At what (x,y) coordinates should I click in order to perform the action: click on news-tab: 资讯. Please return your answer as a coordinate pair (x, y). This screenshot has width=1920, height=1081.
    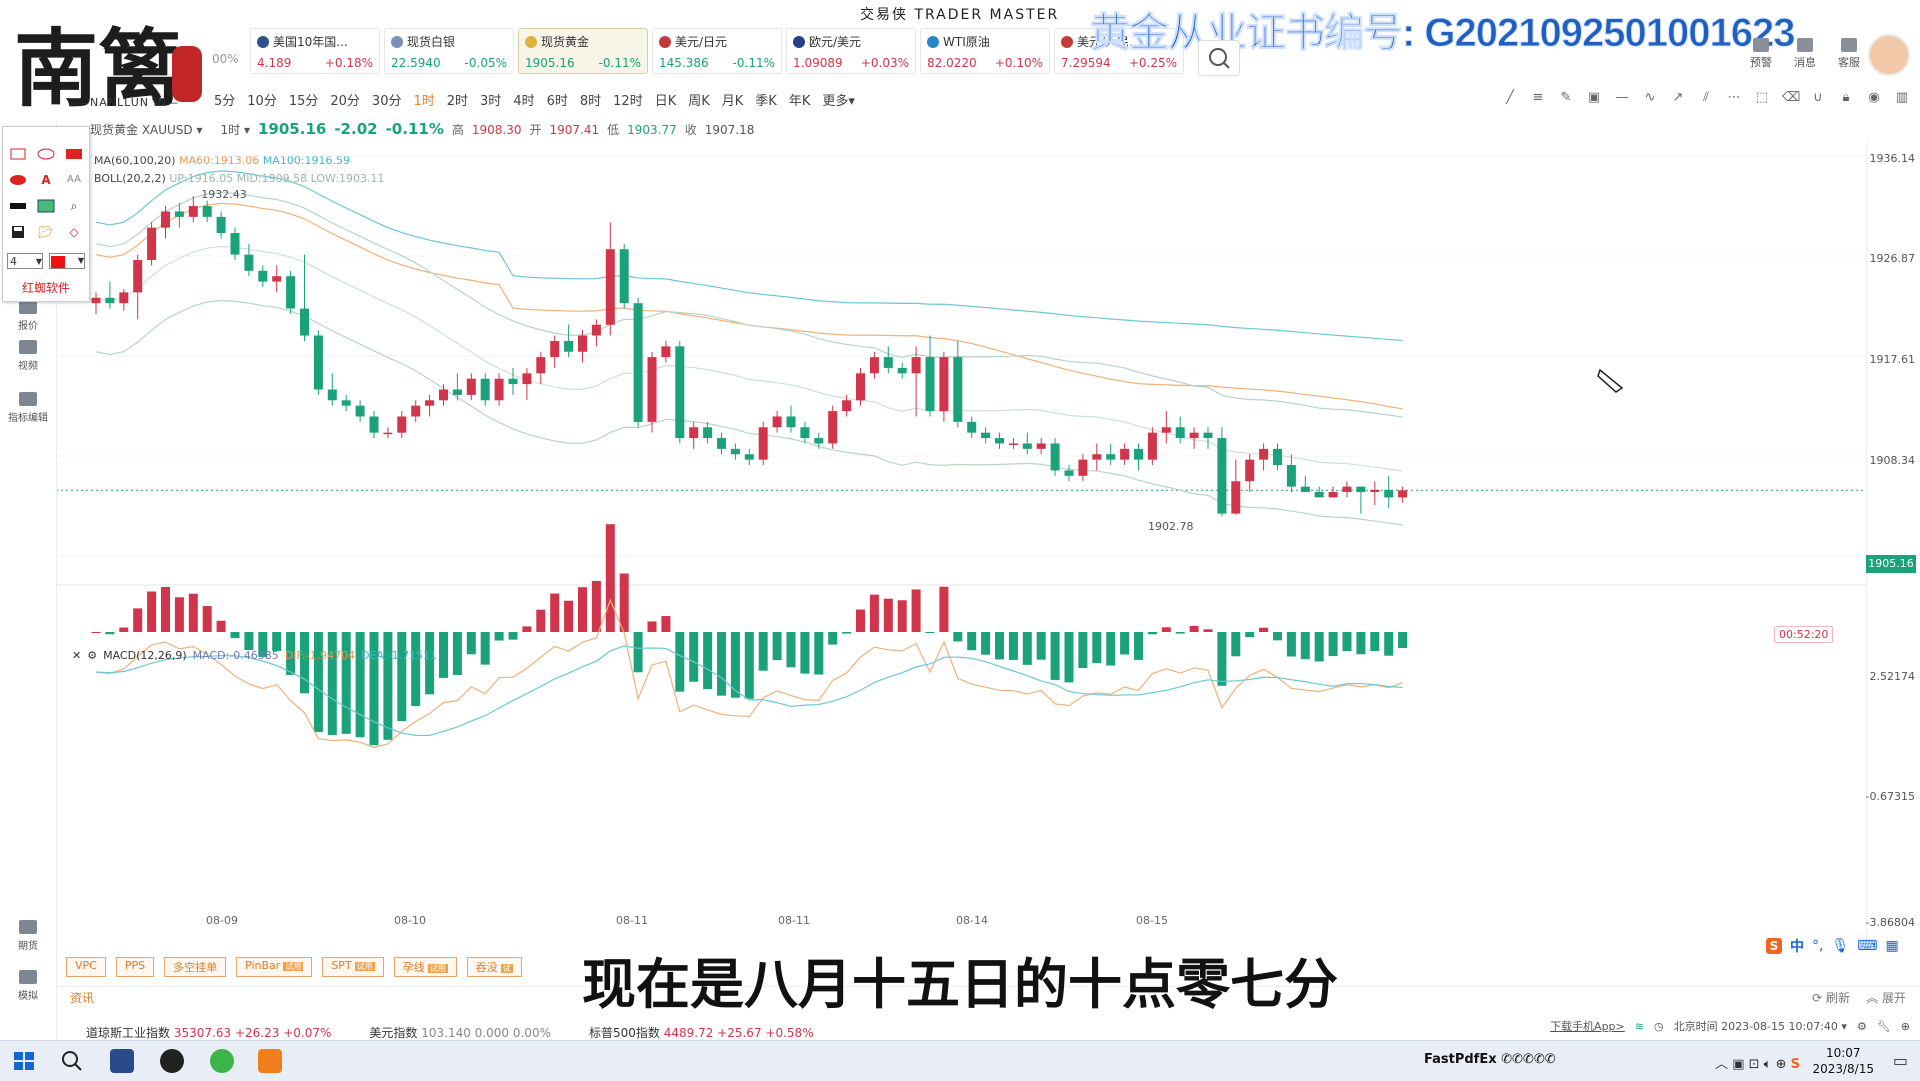
    Looking at the image, I should click on (82, 998).